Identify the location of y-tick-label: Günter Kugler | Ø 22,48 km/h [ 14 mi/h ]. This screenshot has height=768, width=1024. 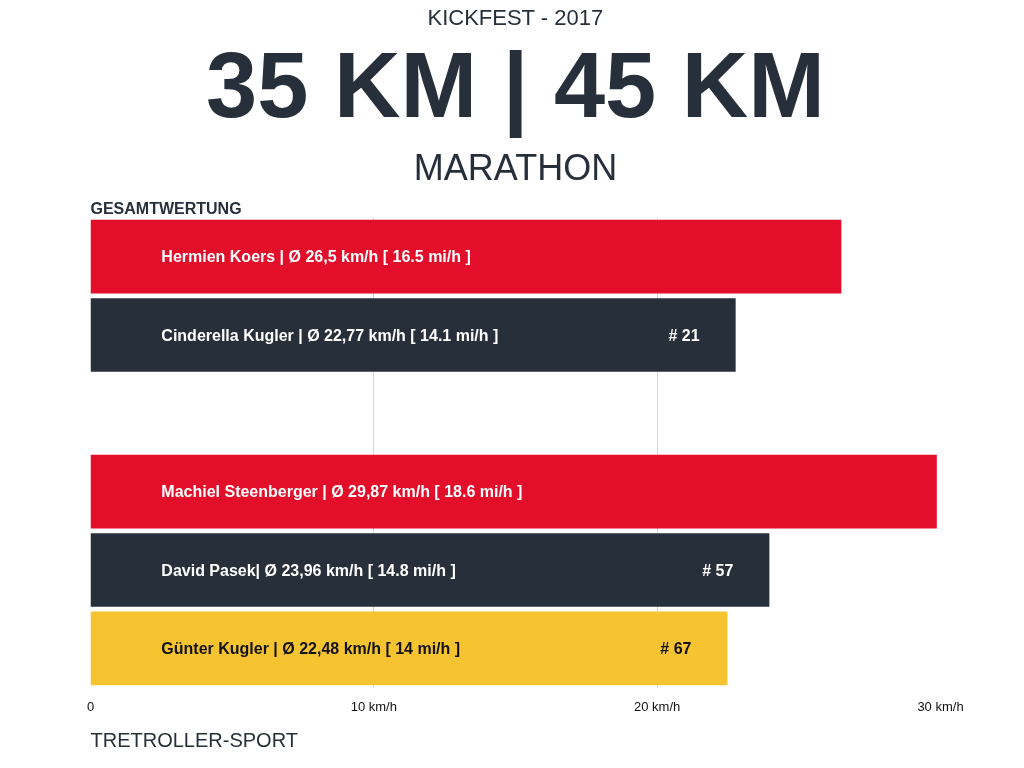
(311, 648).